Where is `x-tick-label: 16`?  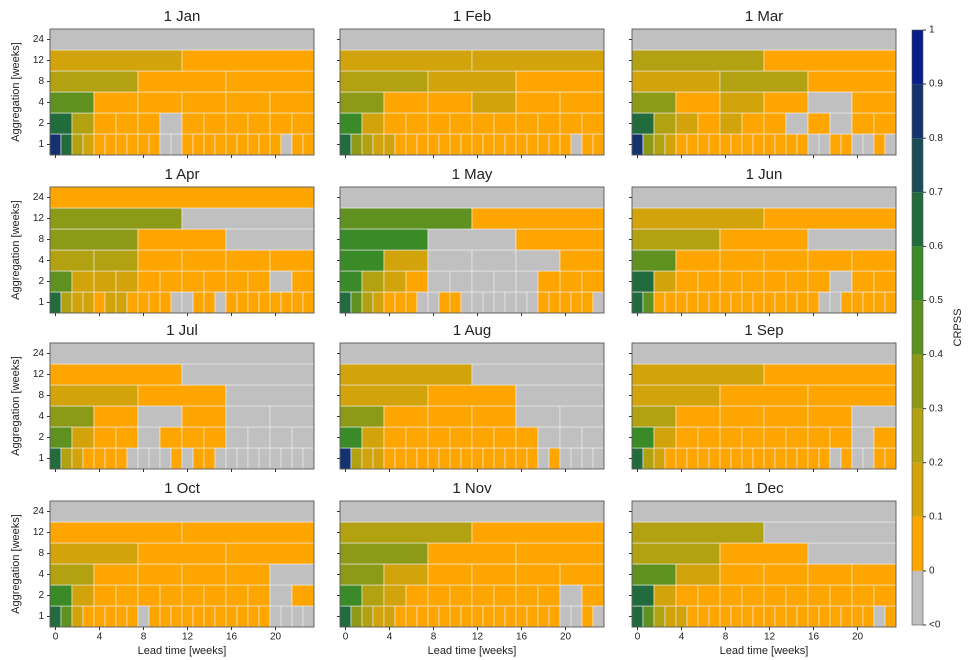
x-tick-label: 16 is located at coordinates (232, 637).